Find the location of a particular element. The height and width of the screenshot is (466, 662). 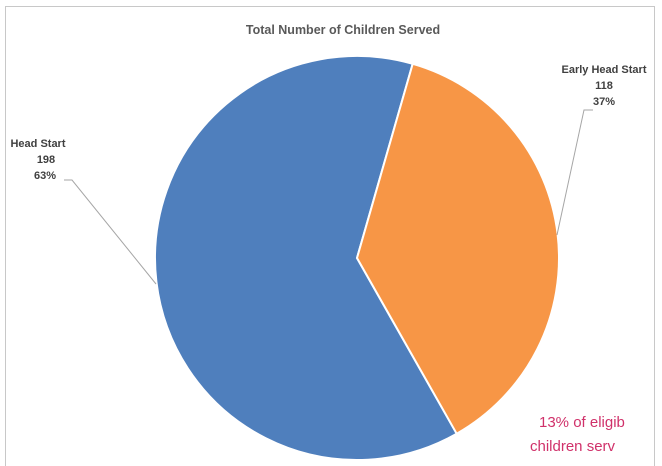

annotation-note: 13% of eligib children serv is located at coordinates (577, 434).